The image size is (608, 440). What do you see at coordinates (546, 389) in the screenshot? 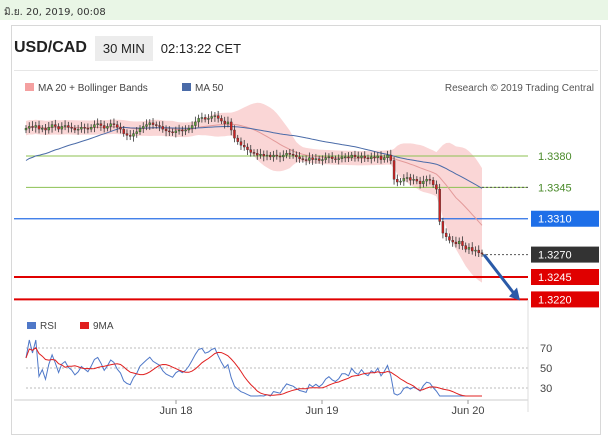
I see `rsi-tick-label: 30` at bounding box center [546, 389].